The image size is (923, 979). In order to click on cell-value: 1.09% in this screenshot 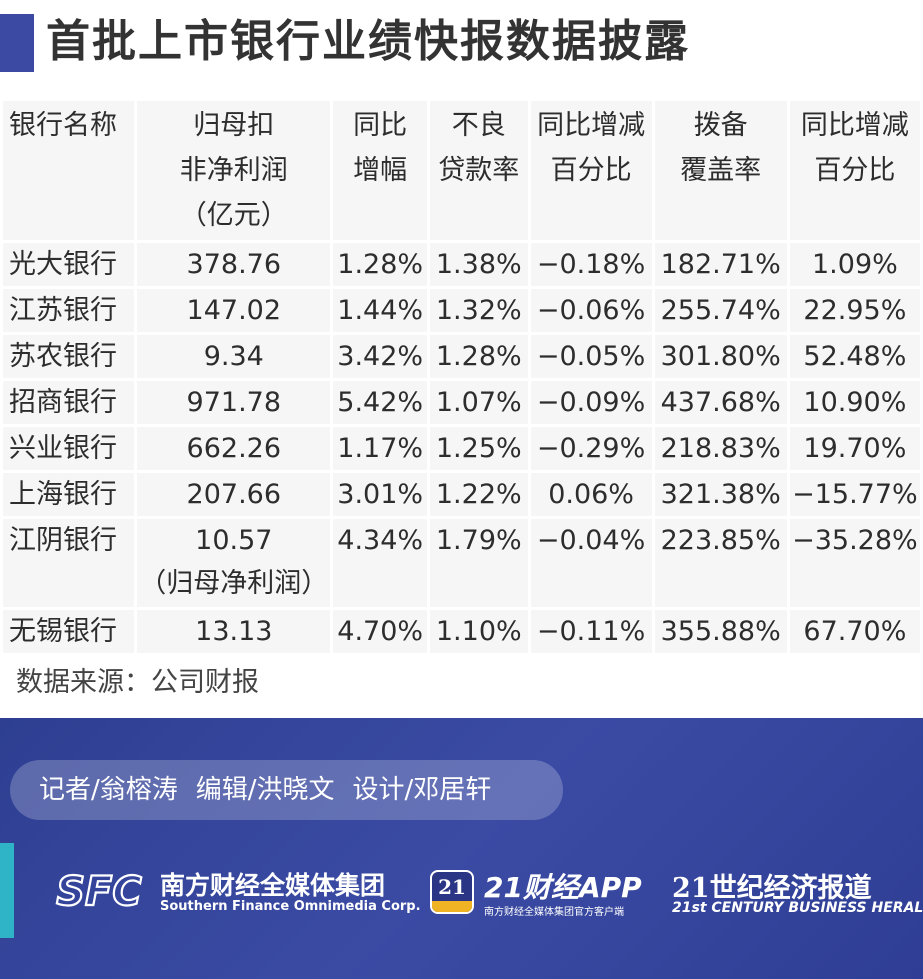, I will do `click(855, 264)`.